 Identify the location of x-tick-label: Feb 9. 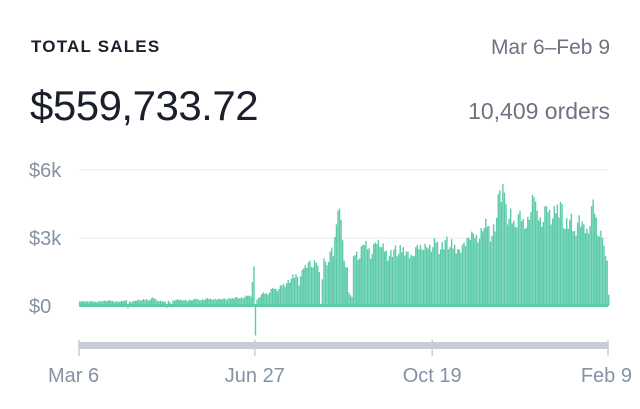
(606, 376).